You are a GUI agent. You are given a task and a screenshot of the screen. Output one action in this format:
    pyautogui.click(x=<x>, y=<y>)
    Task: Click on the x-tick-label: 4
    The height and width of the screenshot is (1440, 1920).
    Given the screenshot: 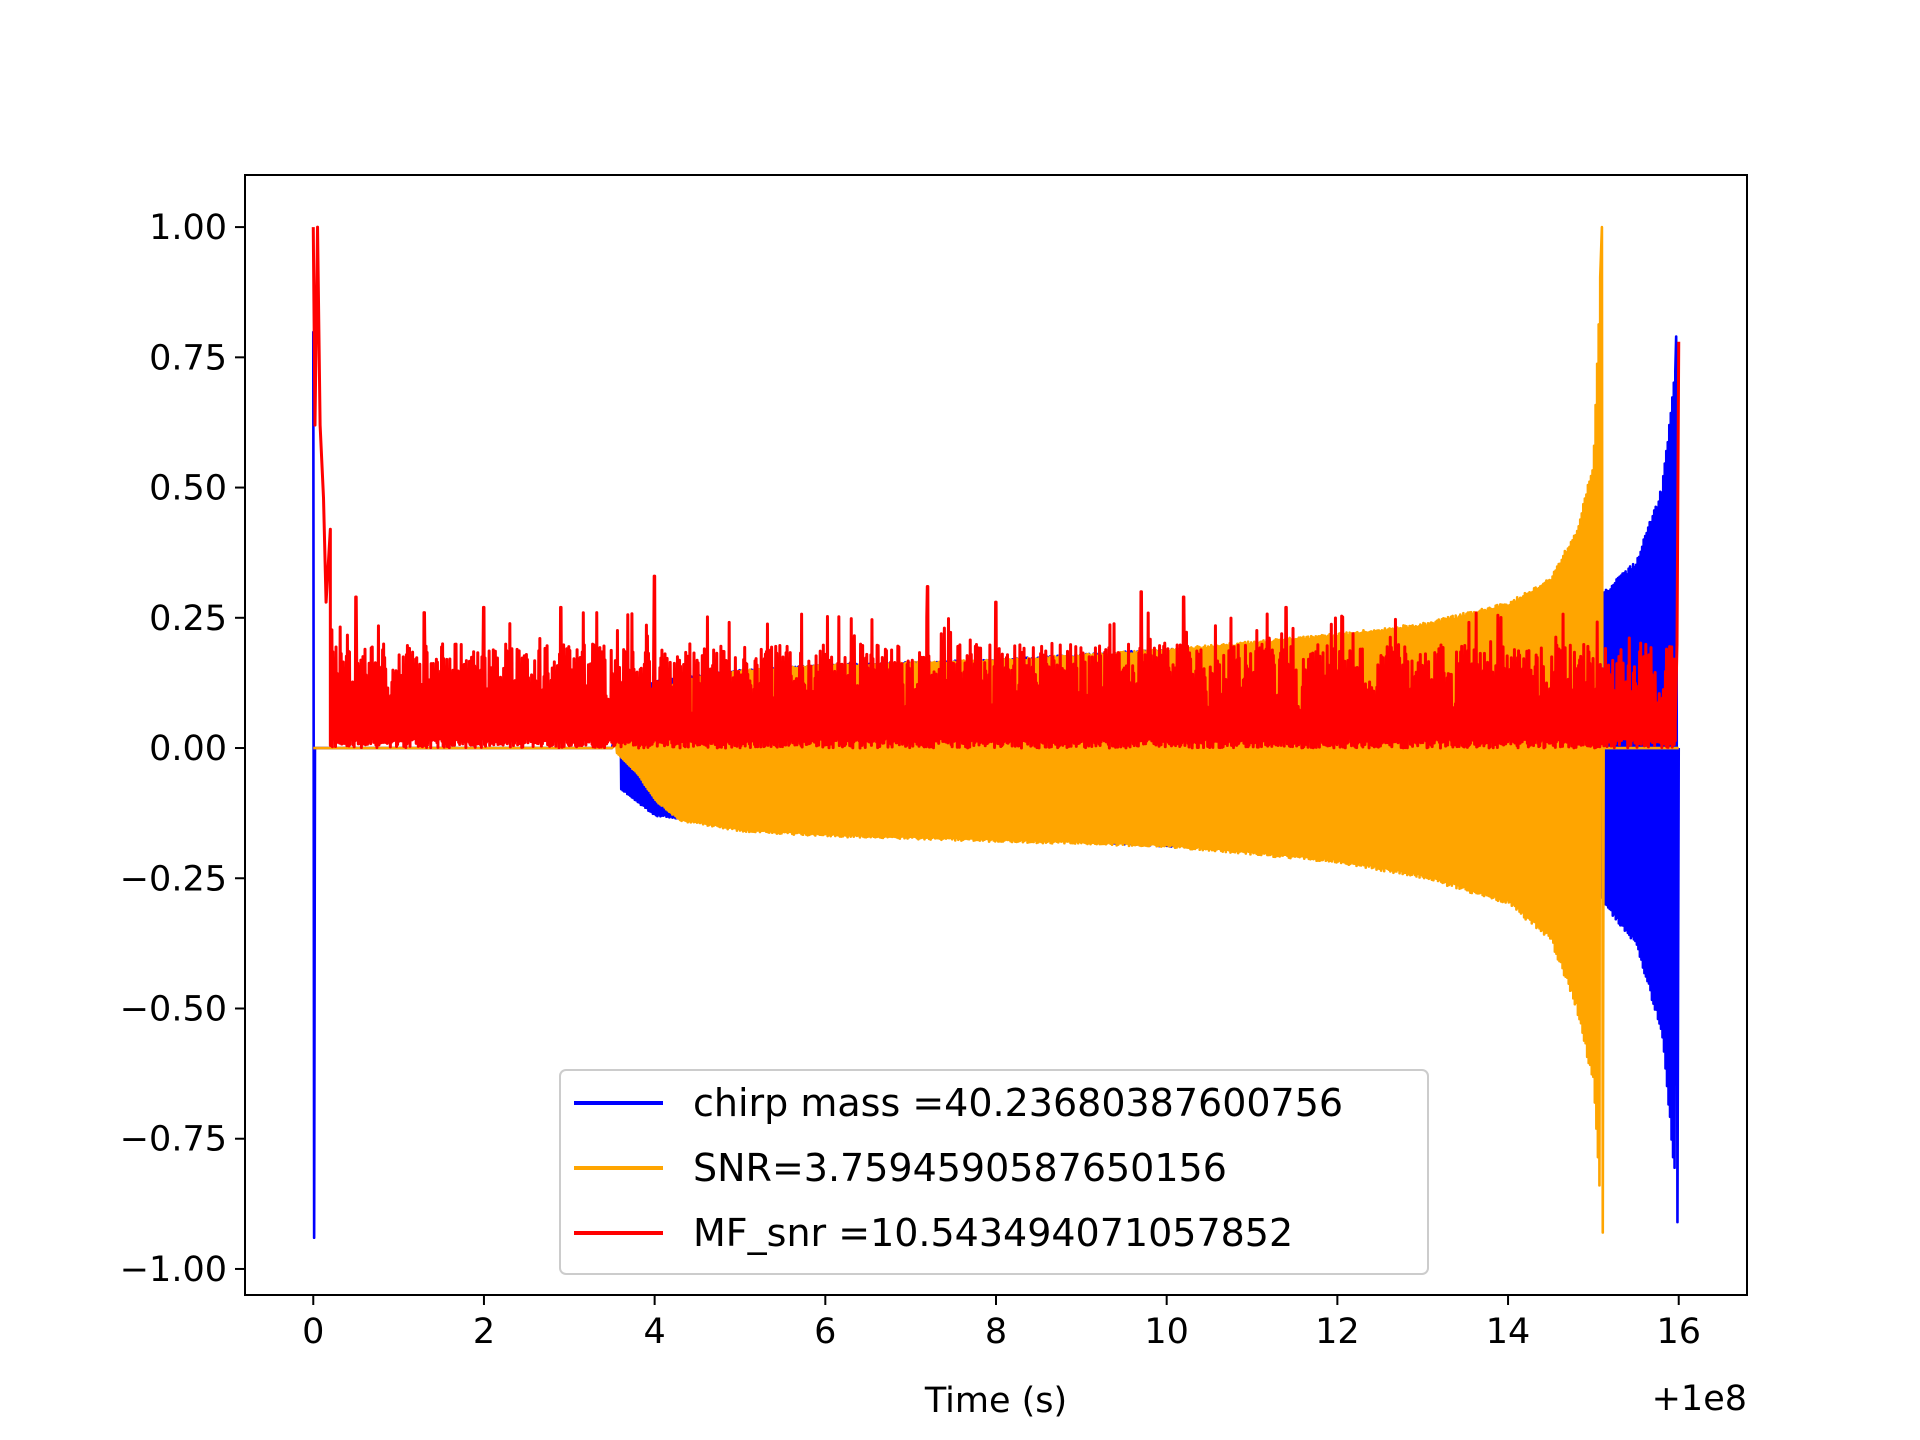 What is the action you would take?
    pyautogui.click(x=654, y=1332)
    